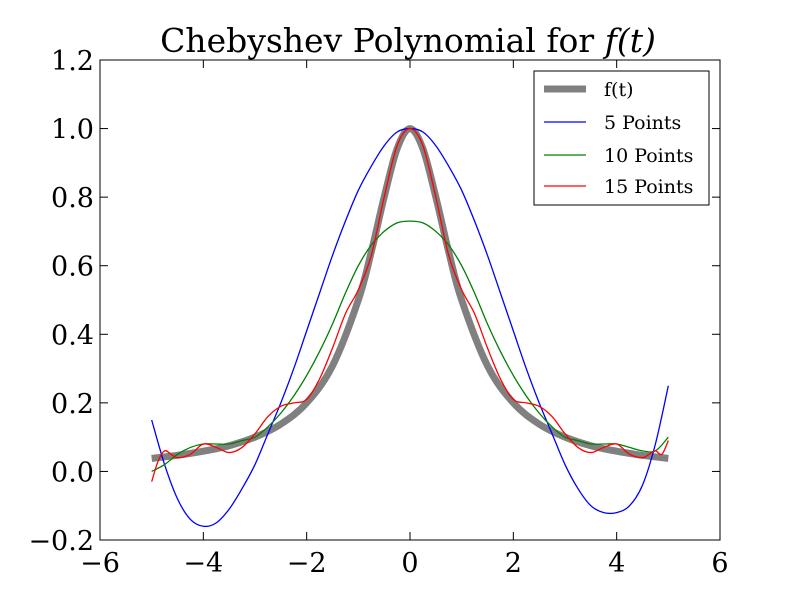 This screenshot has width=800, height=600. I want to click on x-tick-label-6: 6, so click(719, 563).